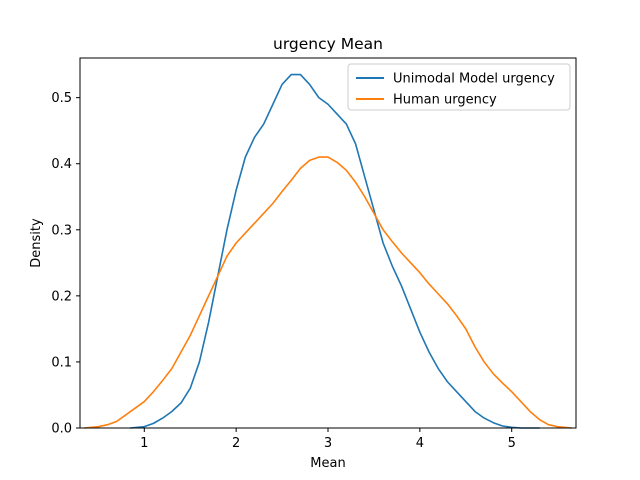 Image resolution: width=640 pixels, height=480 pixels. What do you see at coordinates (61, 98) in the screenshot?
I see `y-tick-label: 0.5` at bounding box center [61, 98].